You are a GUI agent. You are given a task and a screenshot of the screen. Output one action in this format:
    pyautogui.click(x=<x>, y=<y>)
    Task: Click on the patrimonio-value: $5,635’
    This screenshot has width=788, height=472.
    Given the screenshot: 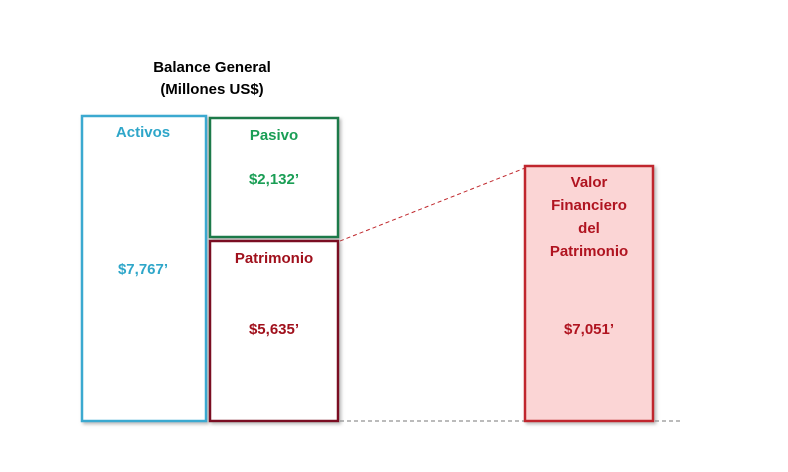 What is the action you would take?
    pyautogui.click(x=274, y=329)
    